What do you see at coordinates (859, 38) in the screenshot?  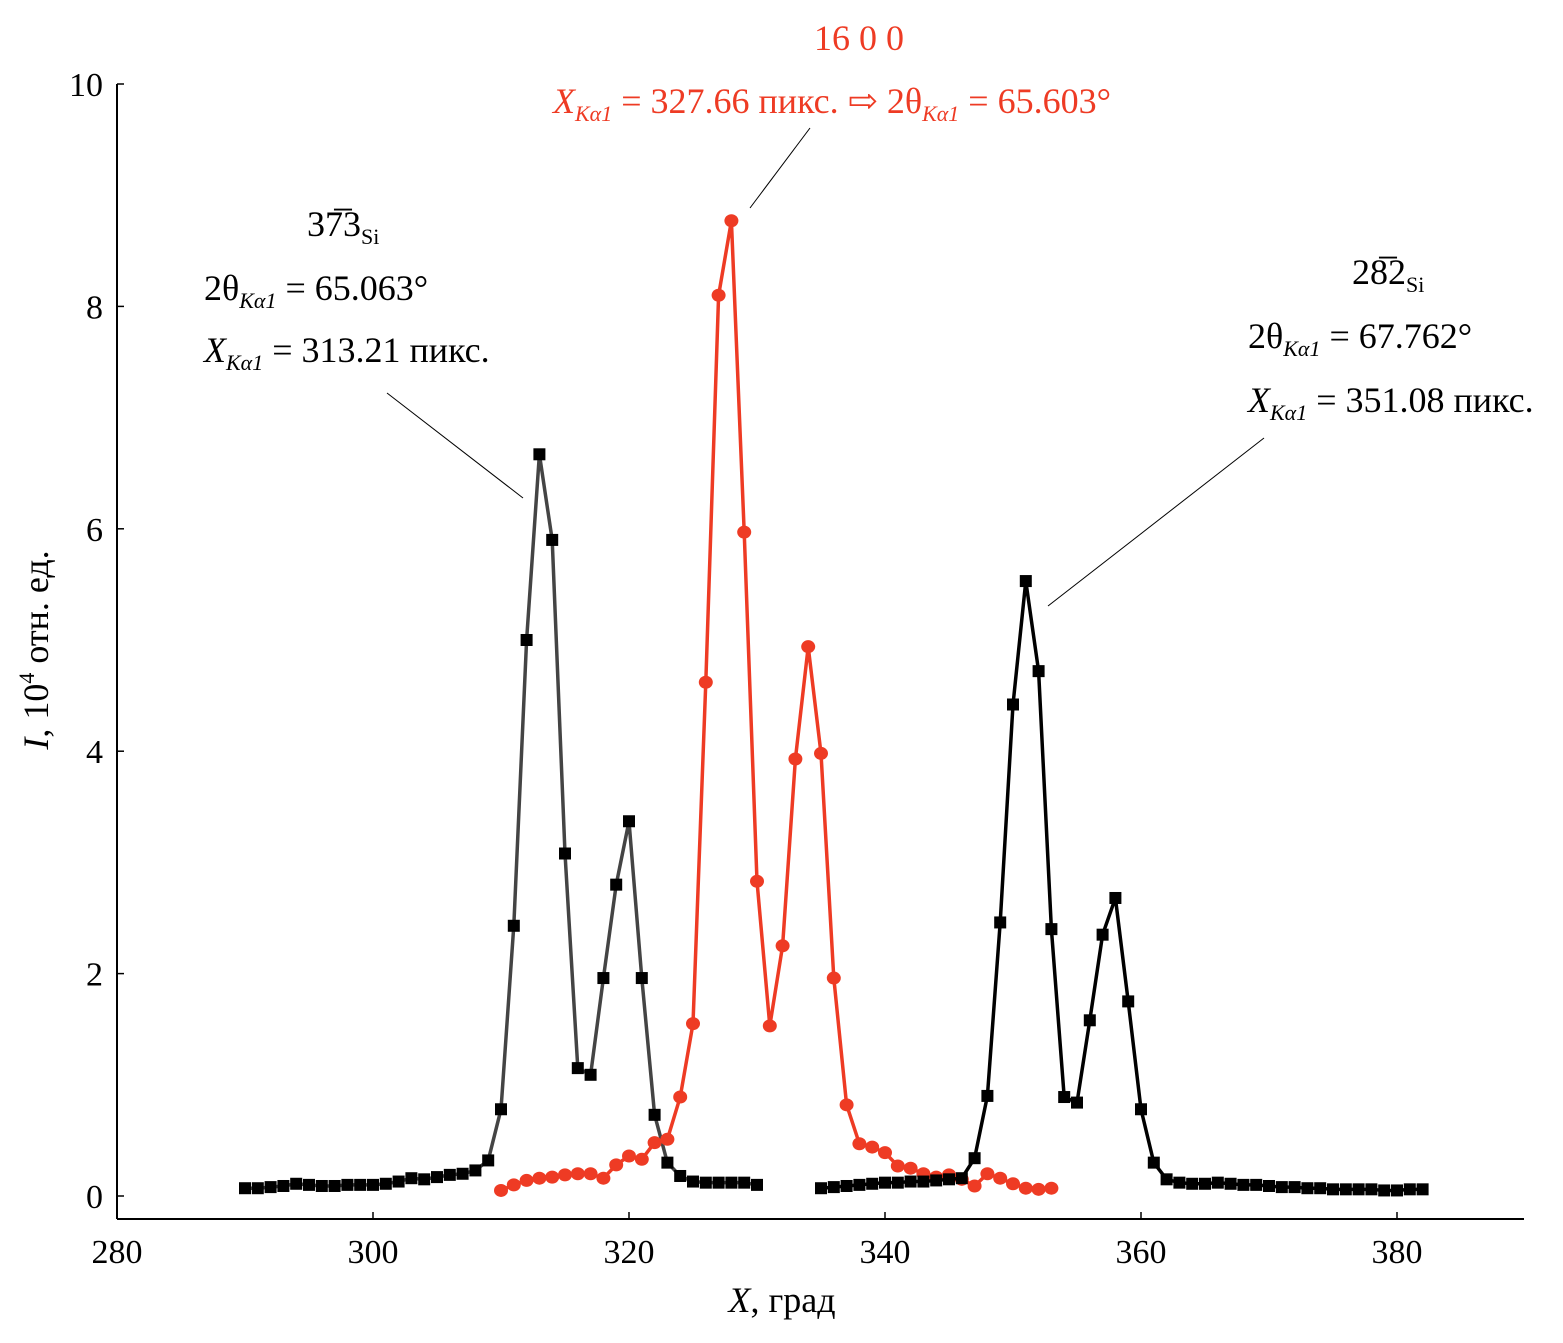 I see `annotation-red-hkl: 16 0 0` at bounding box center [859, 38].